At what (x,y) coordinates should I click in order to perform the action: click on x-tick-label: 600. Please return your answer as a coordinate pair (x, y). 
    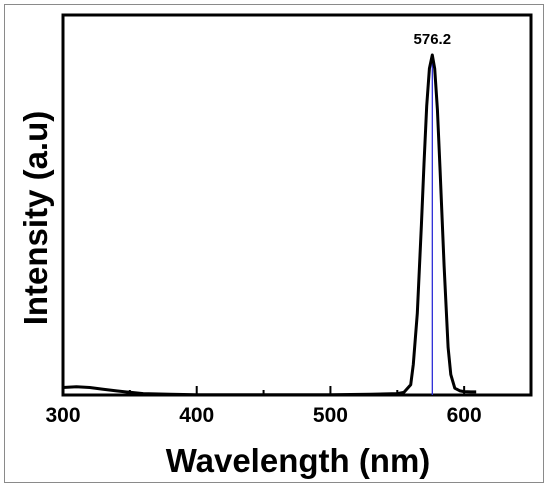
    Looking at the image, I should click on (464, 415).